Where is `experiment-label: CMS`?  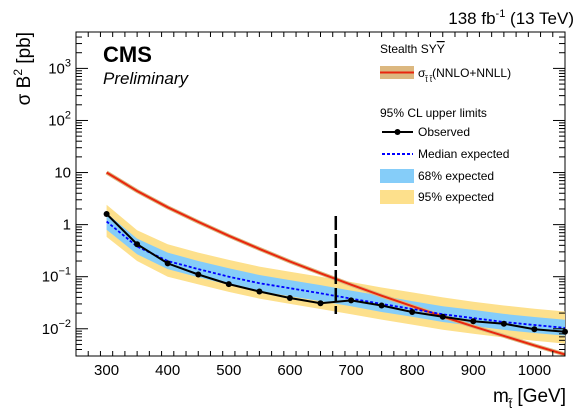
experiment-label: CMS is located at coordinates (127, 54).